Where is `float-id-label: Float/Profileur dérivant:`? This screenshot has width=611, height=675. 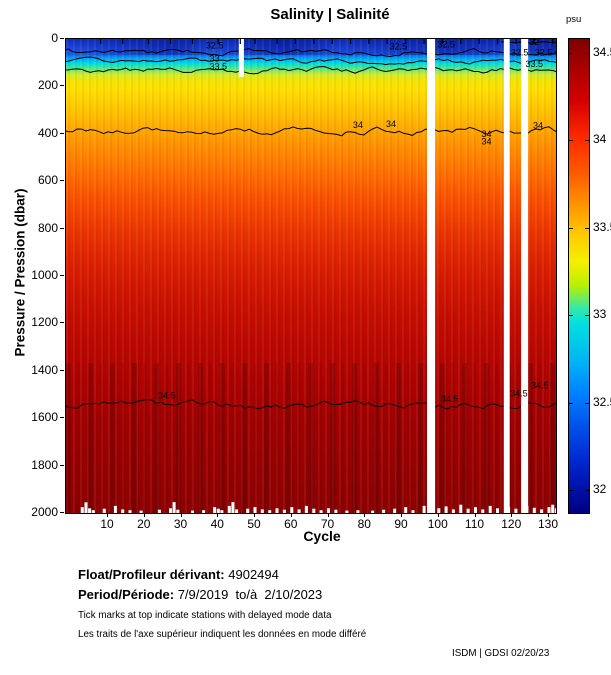
float-id-label: Float/Profileur dérivant: is located at coordinates (151, 574).